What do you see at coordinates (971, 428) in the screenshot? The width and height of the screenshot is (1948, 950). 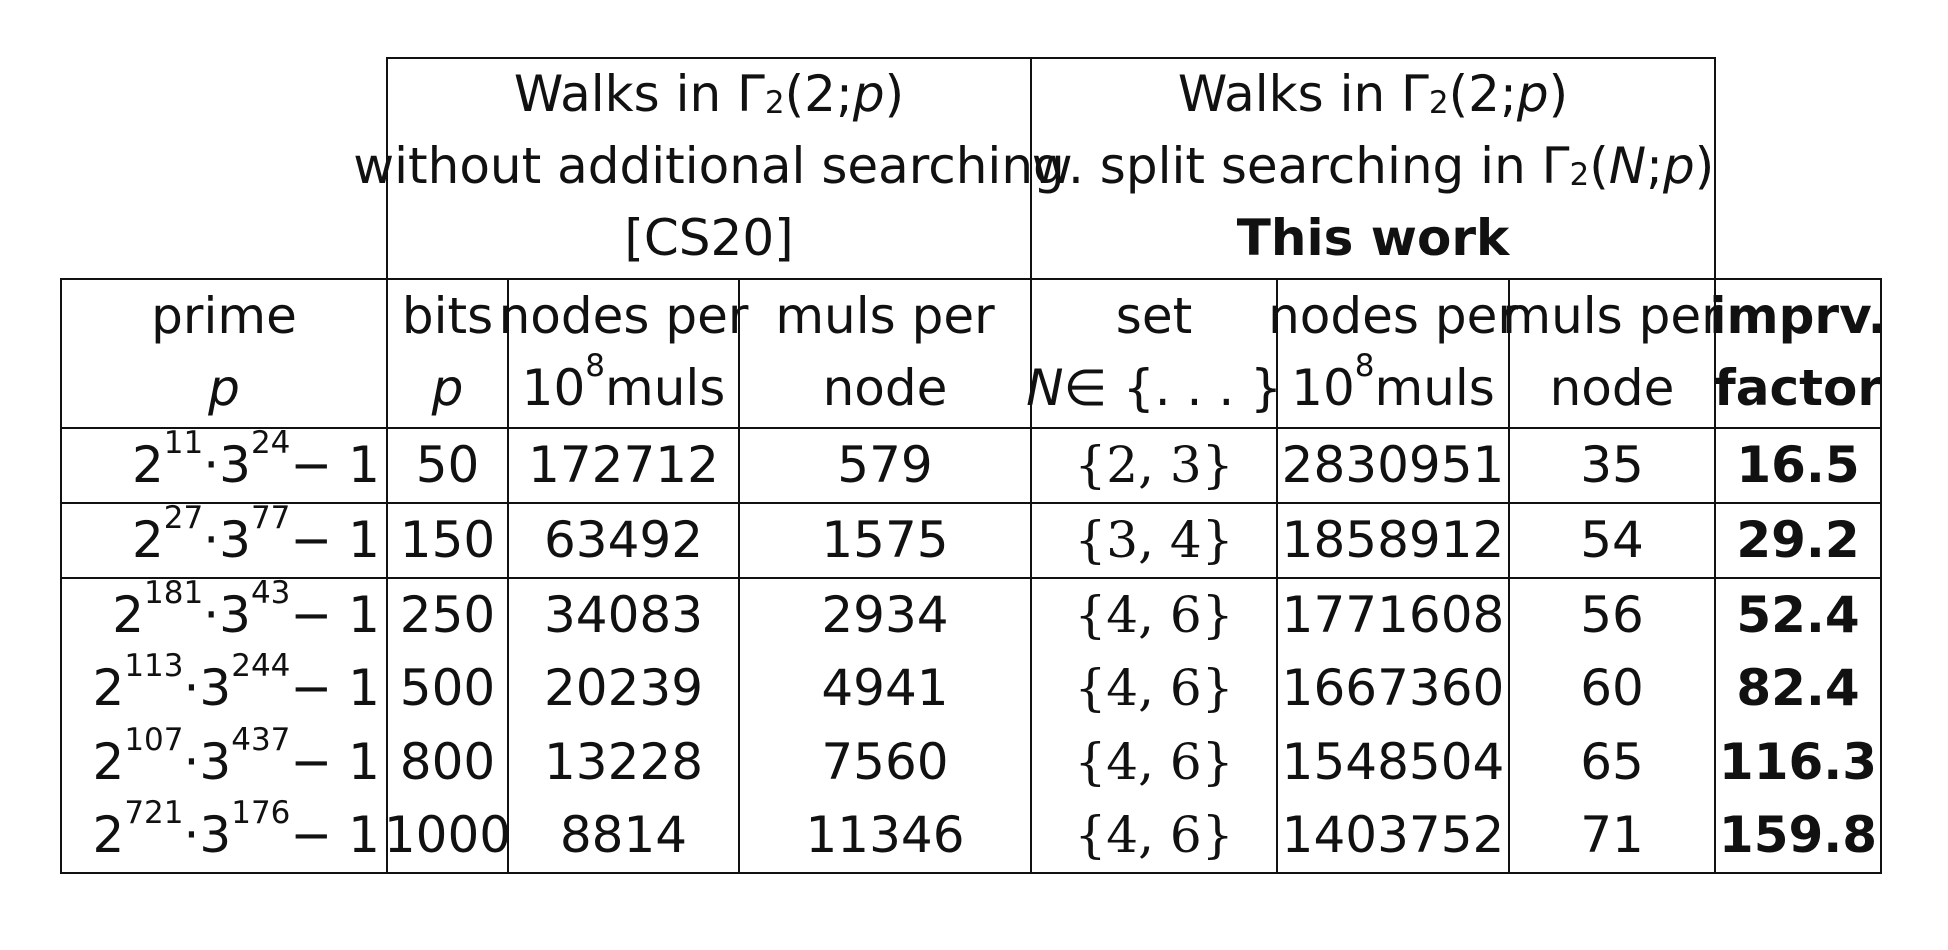 I see `rule-subheader` at bounding box center [971, 428].